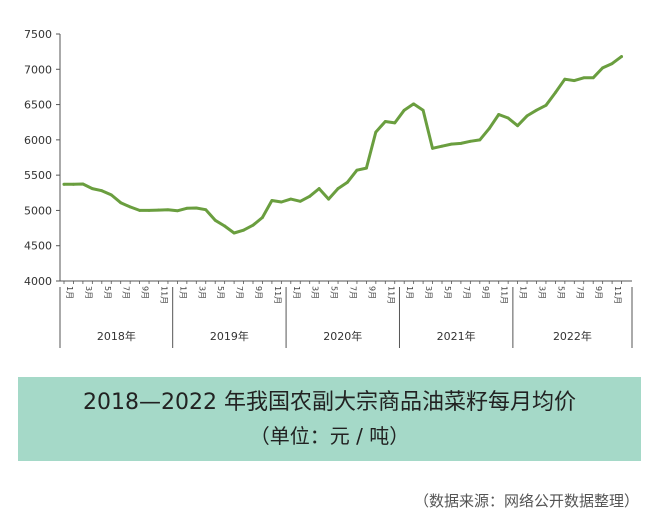  I want to click on x-year-label: 2021年, so click(456, 336).